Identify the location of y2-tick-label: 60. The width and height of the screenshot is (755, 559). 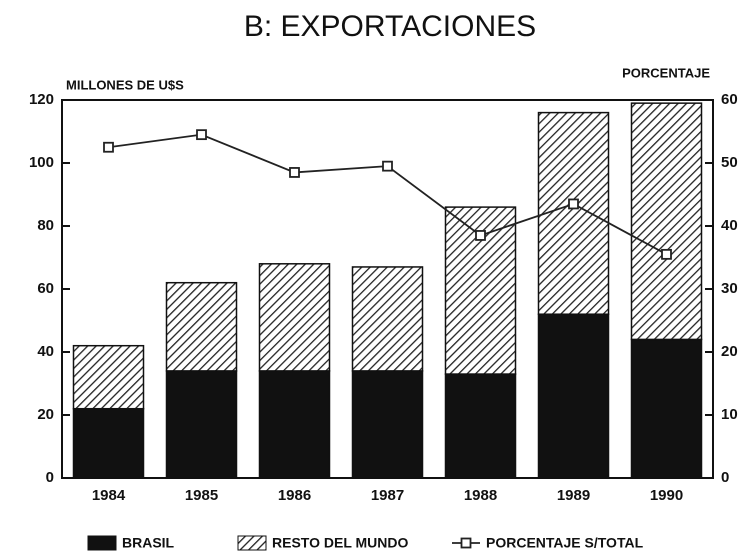
(729, 99).